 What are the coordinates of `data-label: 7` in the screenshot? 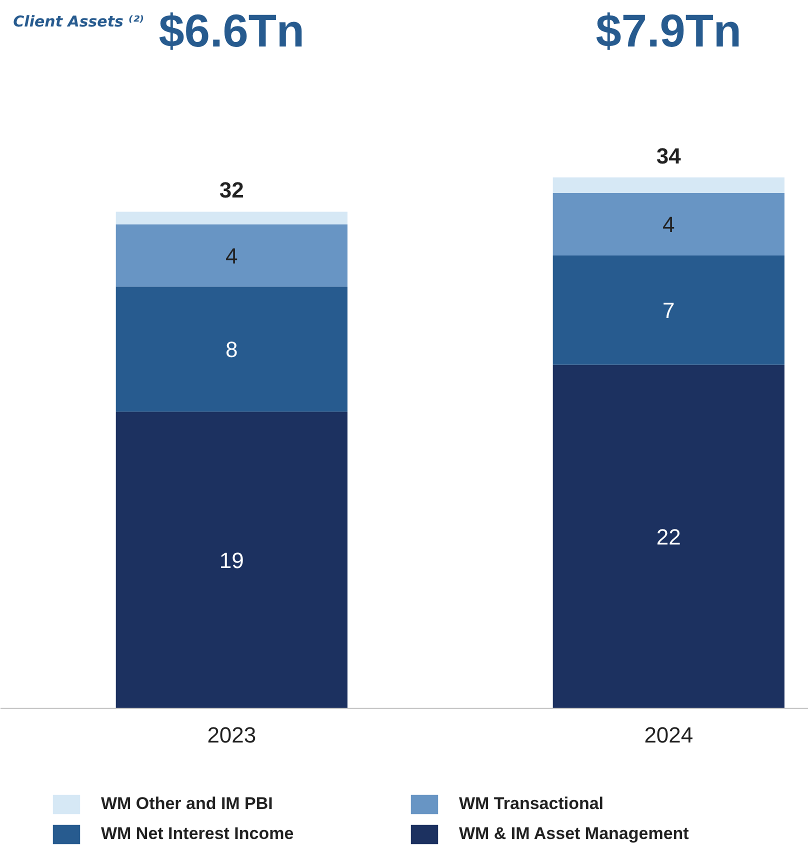 It's located at (668, 311).